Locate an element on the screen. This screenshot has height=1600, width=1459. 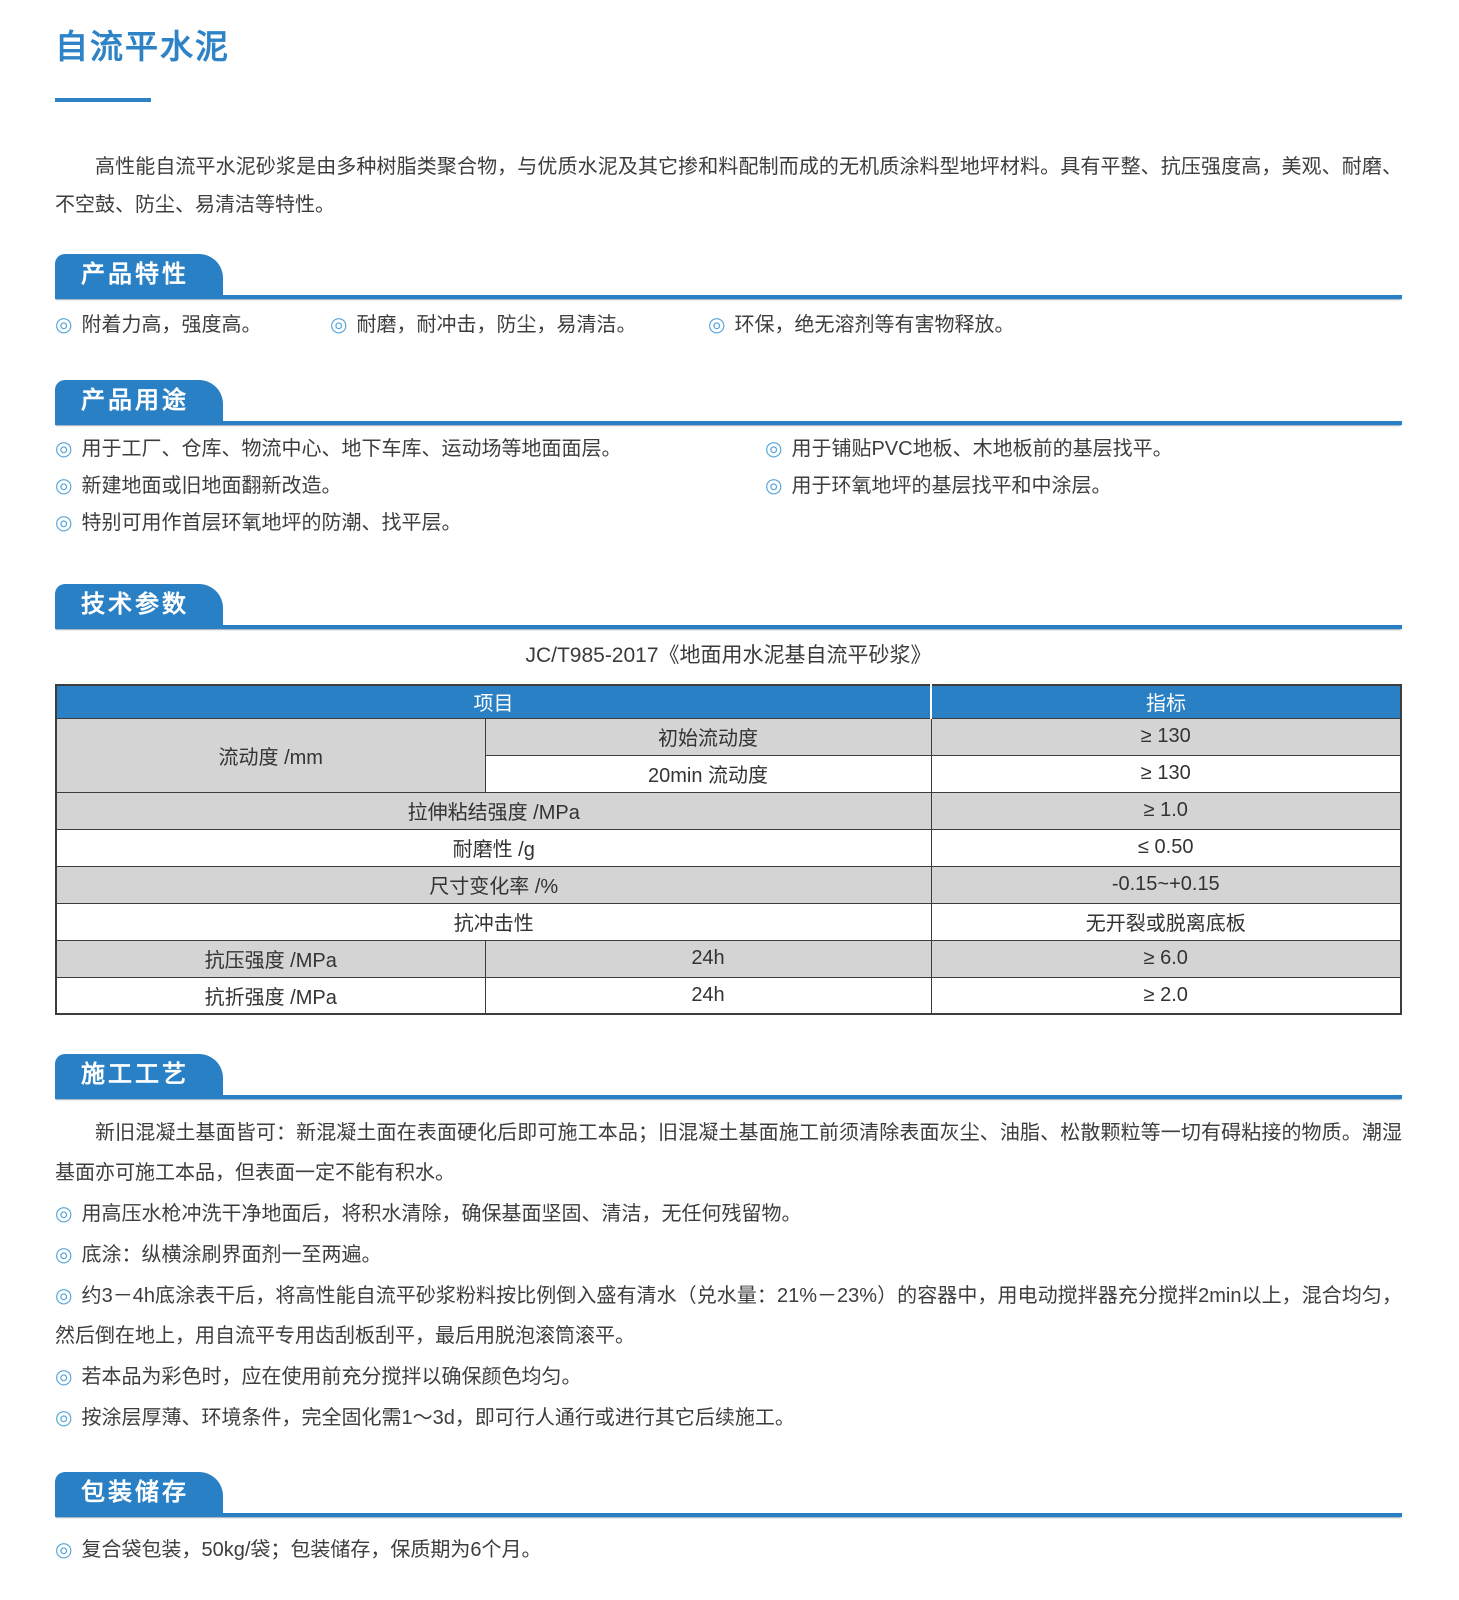
spec-value: ≤ 0.50 is located at coordinates (1166, 847).